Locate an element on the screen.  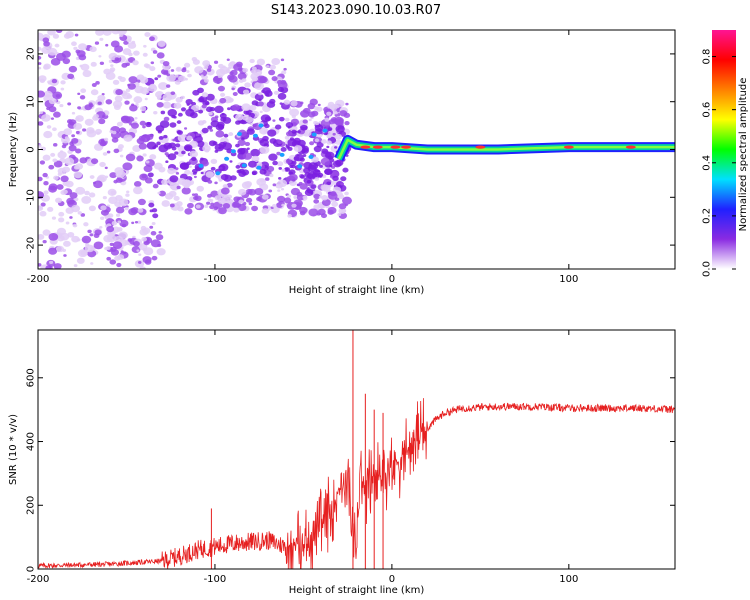
spectrogram-y-tick-label: -10 is located at coordinates (31, 197).